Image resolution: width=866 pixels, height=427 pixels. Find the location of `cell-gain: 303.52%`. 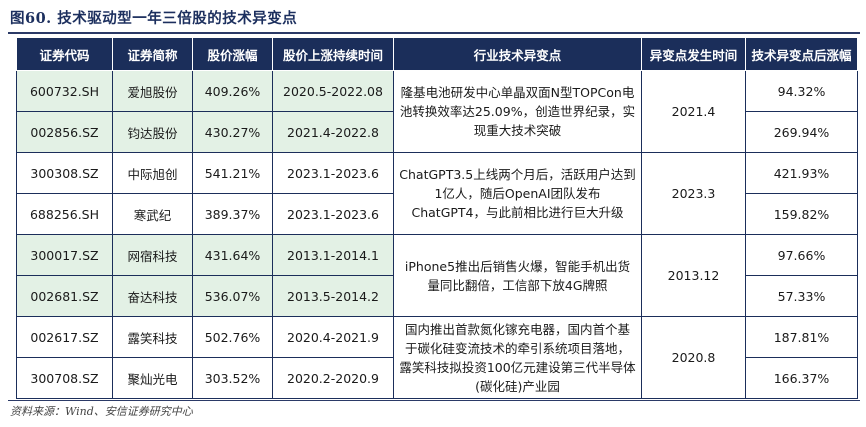

cell-gain: 303.52% is located at coordinates (232, 378).